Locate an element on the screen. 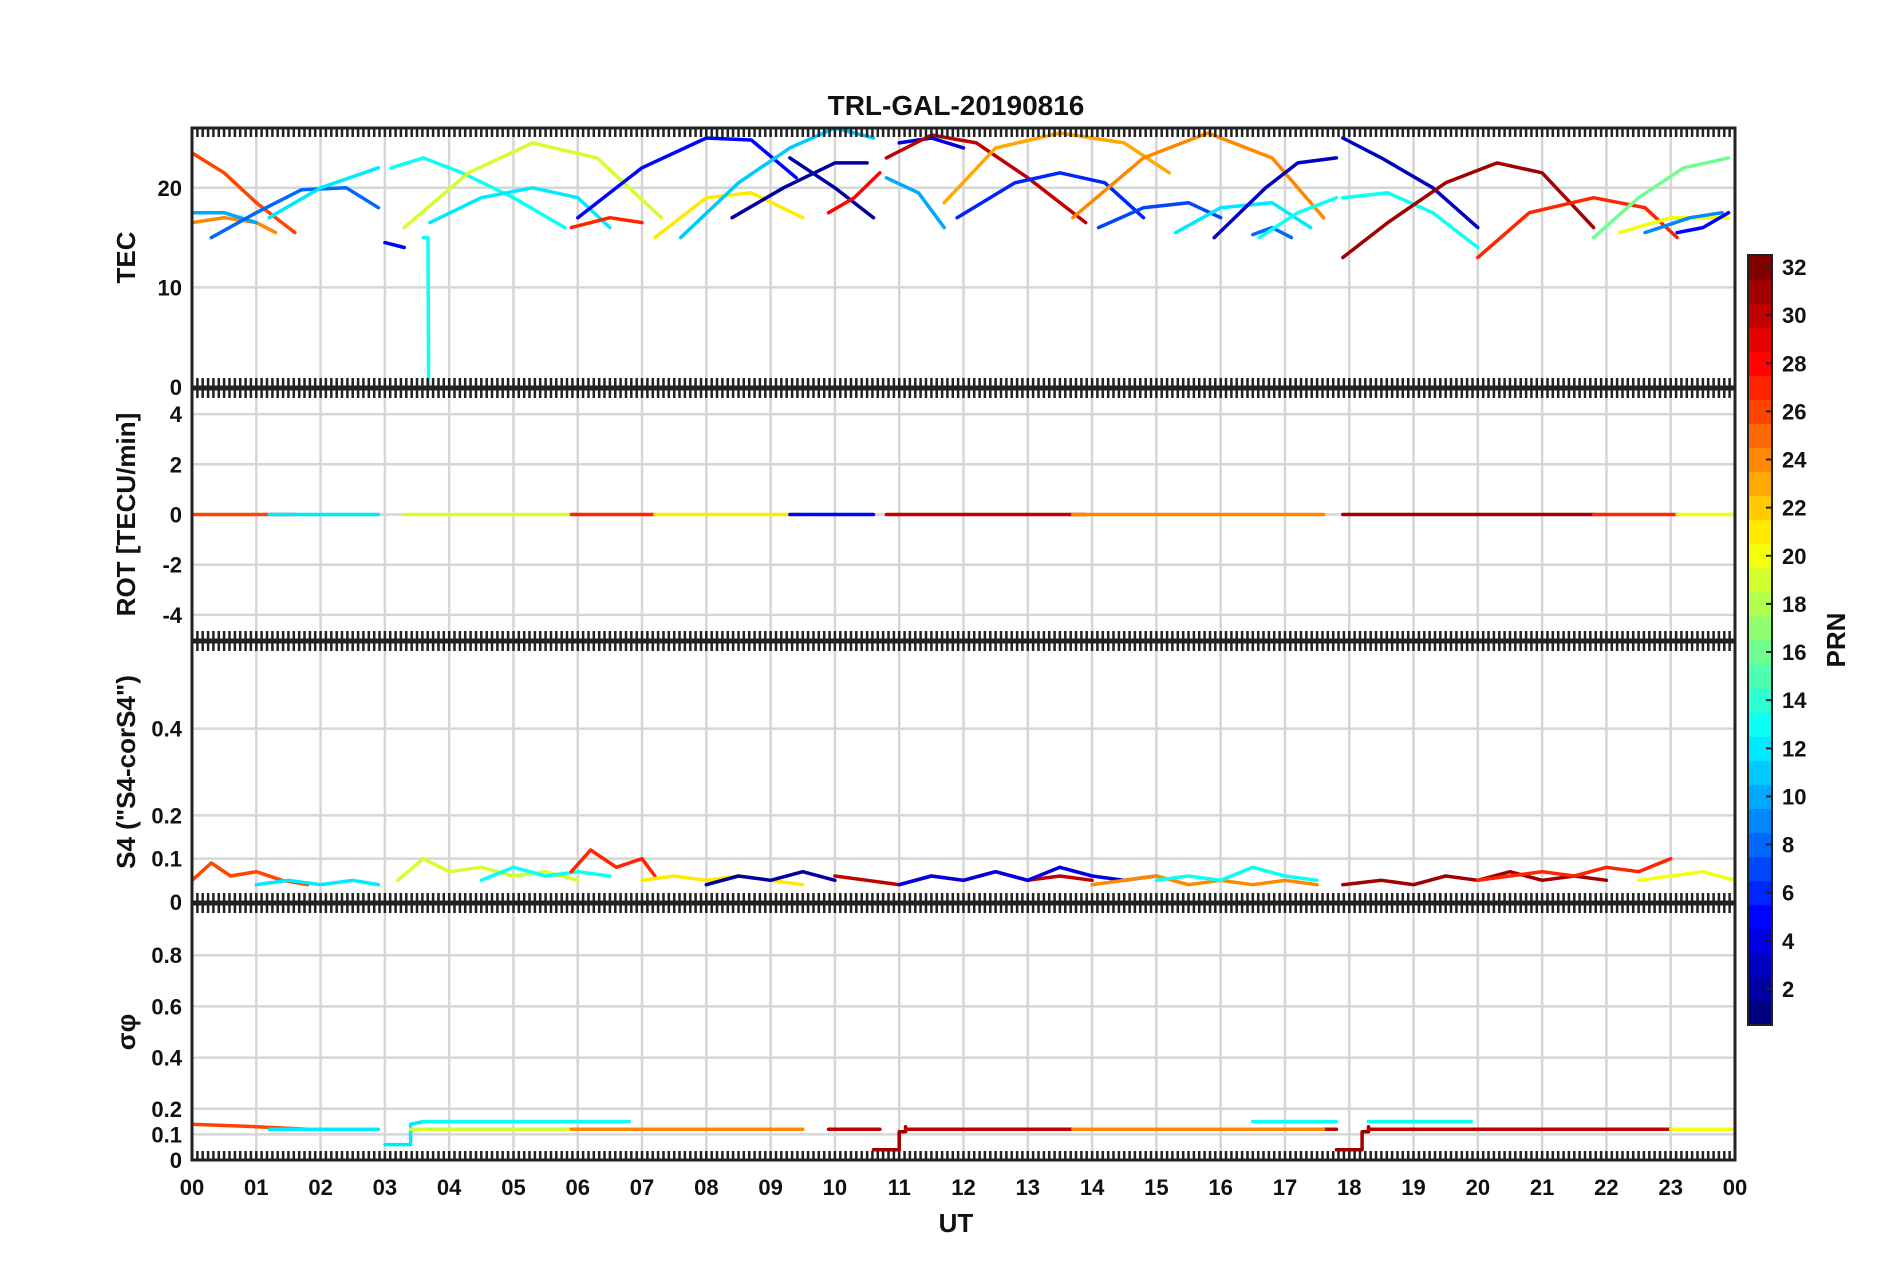 The height and width of the screenshot is (1272, 1902). colorbar-tick-label: 24 is located at coordinates (1794, 460).